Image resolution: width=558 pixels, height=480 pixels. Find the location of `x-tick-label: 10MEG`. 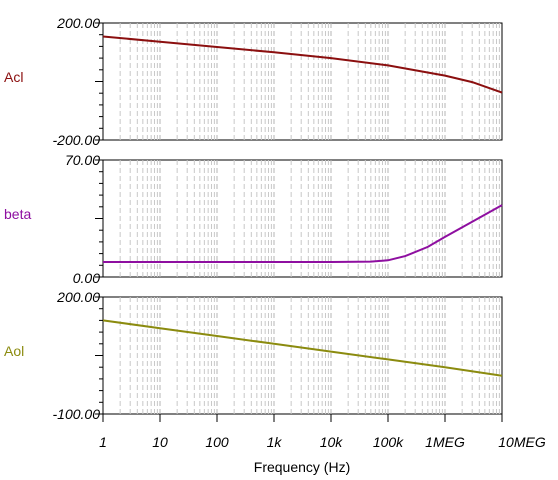

x-tick-label: 10MEG is located at coordinates (522, 442).